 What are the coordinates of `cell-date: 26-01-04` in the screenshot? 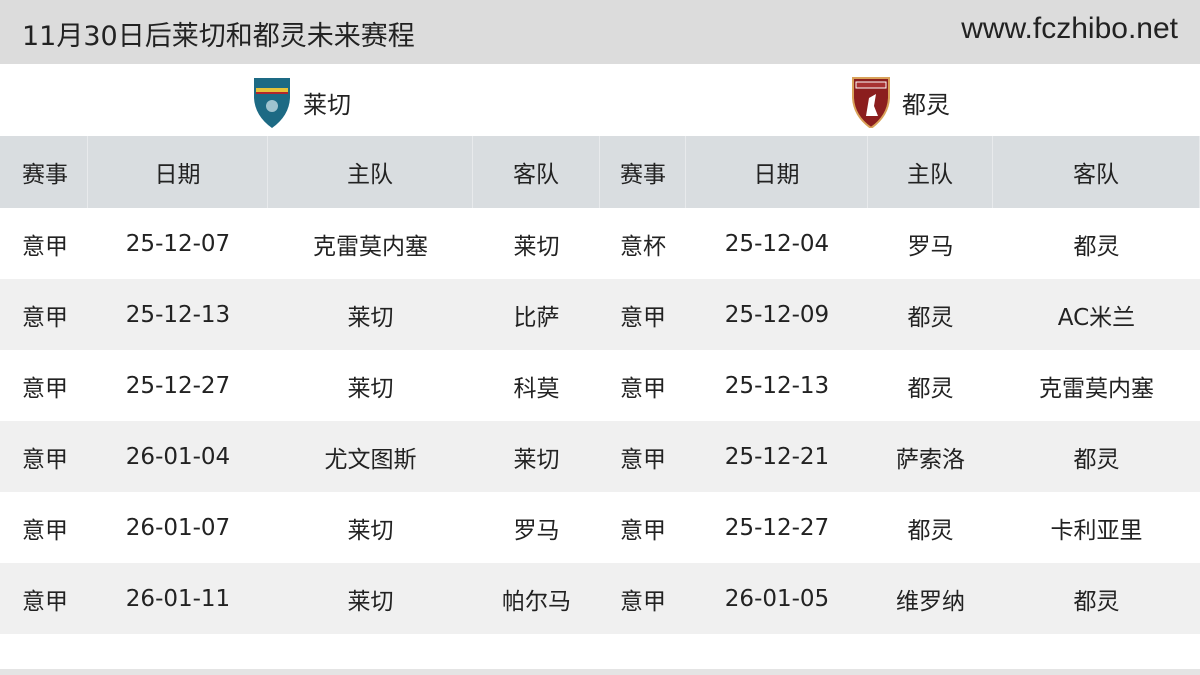 It's located at (178, 456).